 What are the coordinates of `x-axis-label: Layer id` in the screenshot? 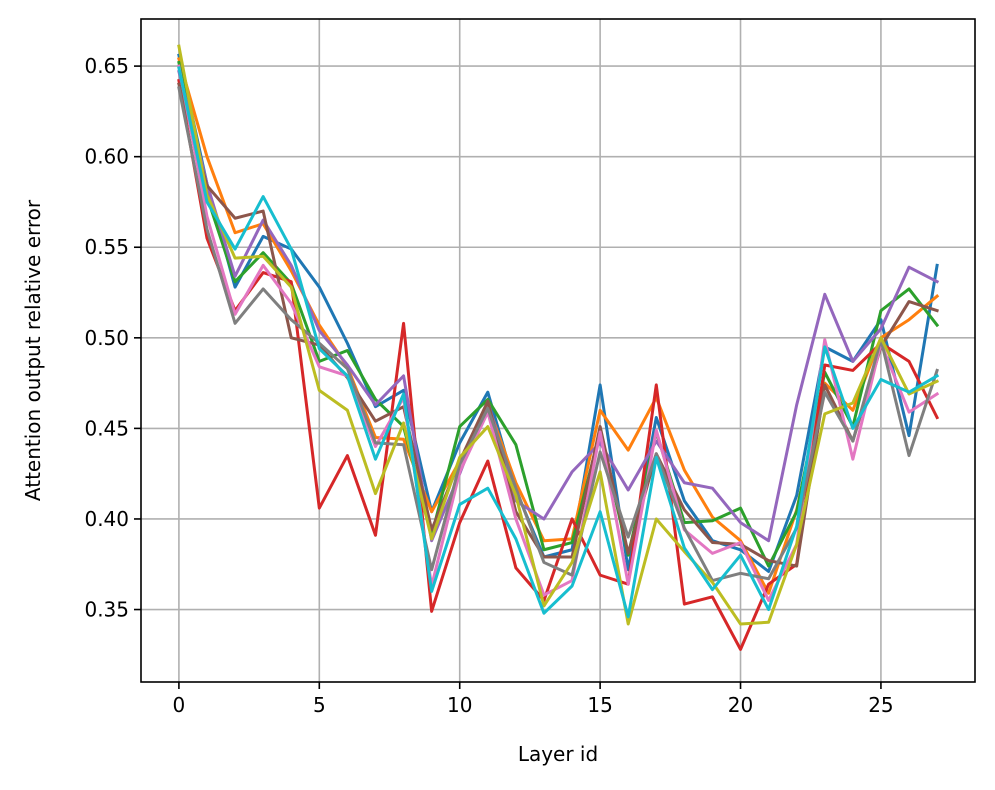 It's located at (558, 754).